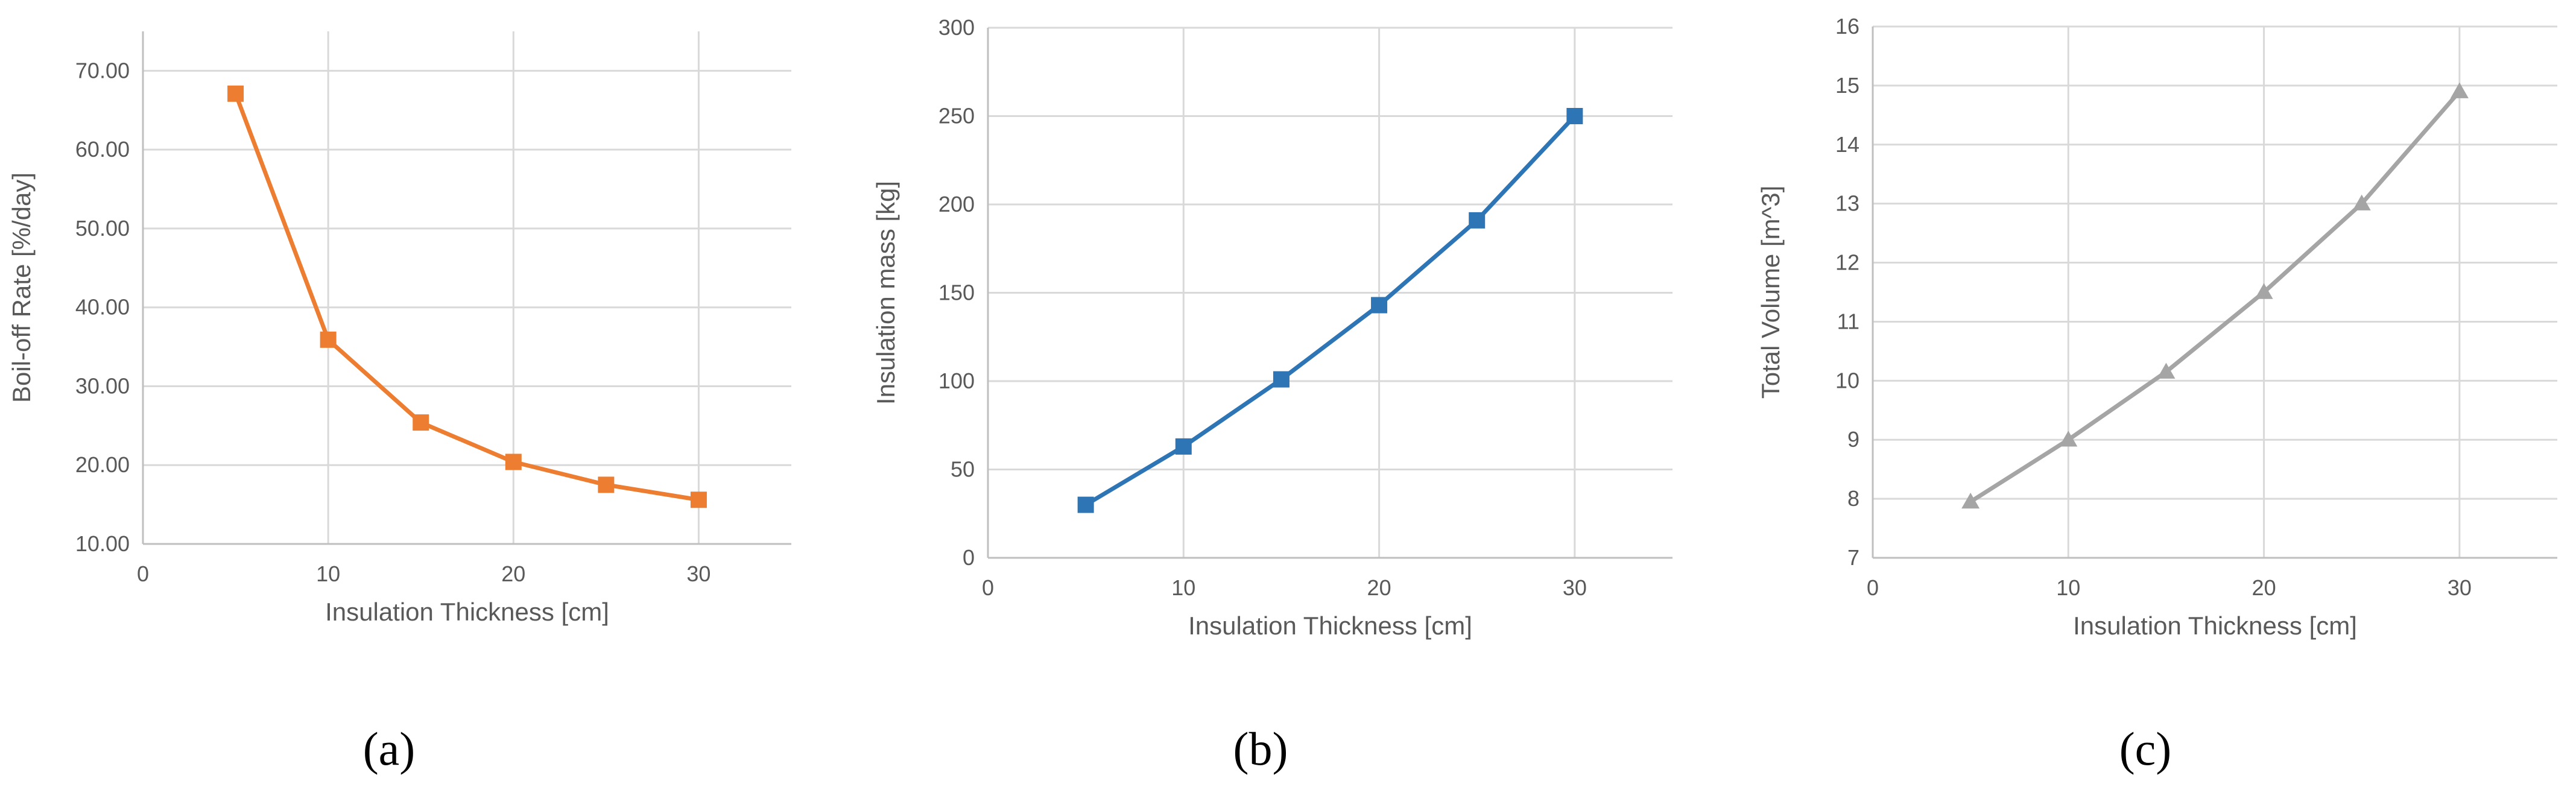 This screenshot has width=2576, height=793. I want to click on y-tick-label: 10.00, so click(103, 543).